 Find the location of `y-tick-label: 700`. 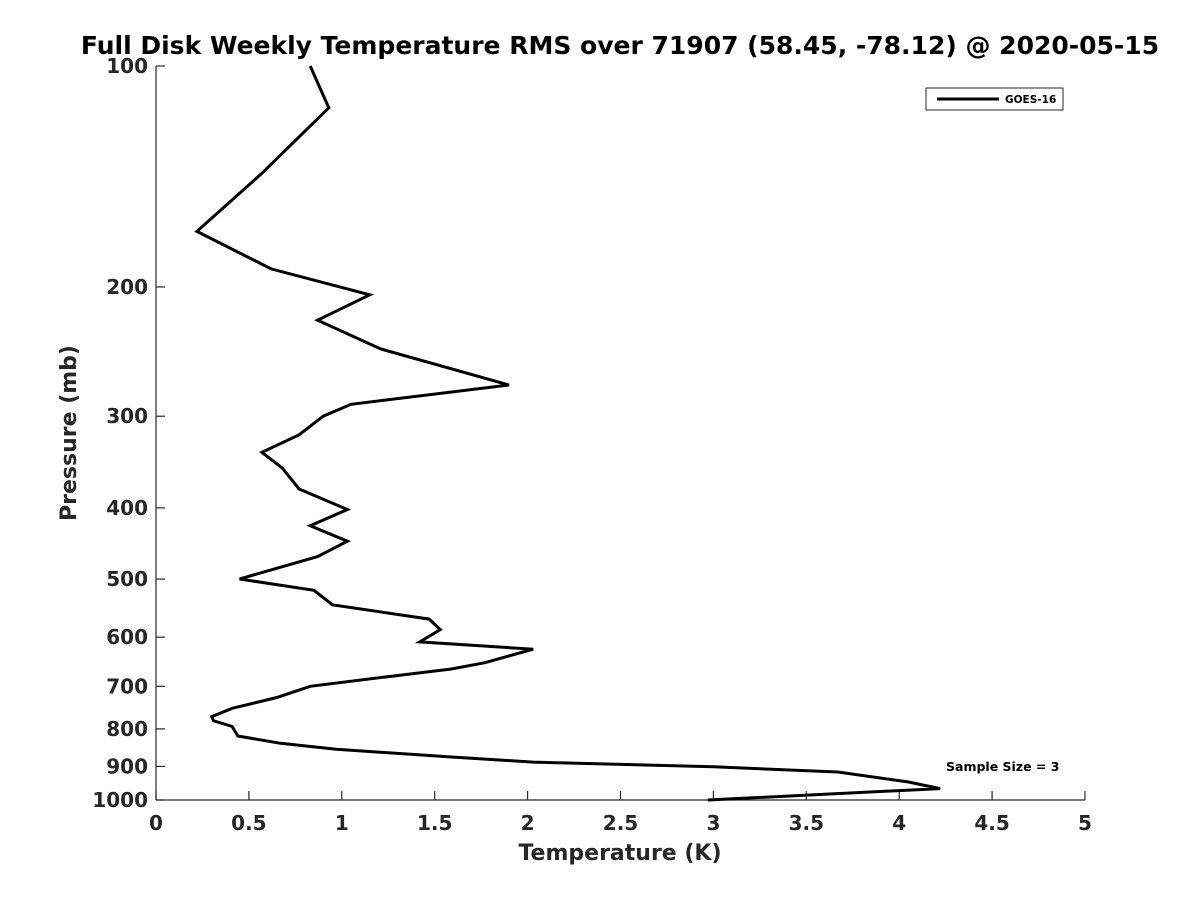

y-tick-label: 700 is located at coordinates (127, 686).